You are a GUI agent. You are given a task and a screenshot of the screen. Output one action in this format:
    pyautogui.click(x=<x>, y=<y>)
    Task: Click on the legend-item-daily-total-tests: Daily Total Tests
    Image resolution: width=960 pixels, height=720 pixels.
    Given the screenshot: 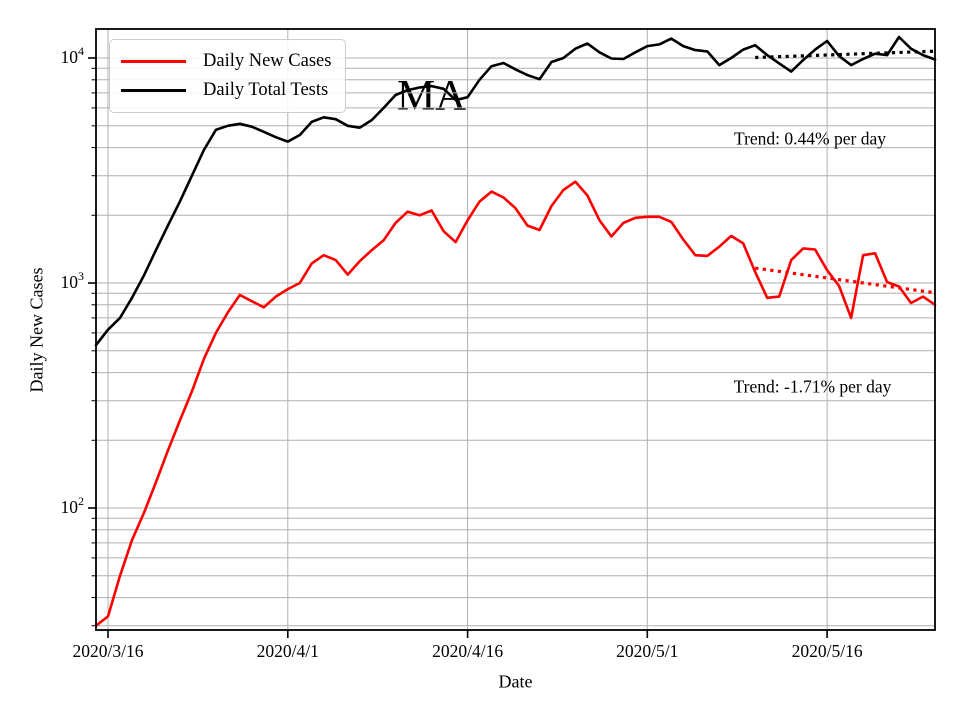 What is the action you would take?
    pyautogui.click(x=226, y=90)
    